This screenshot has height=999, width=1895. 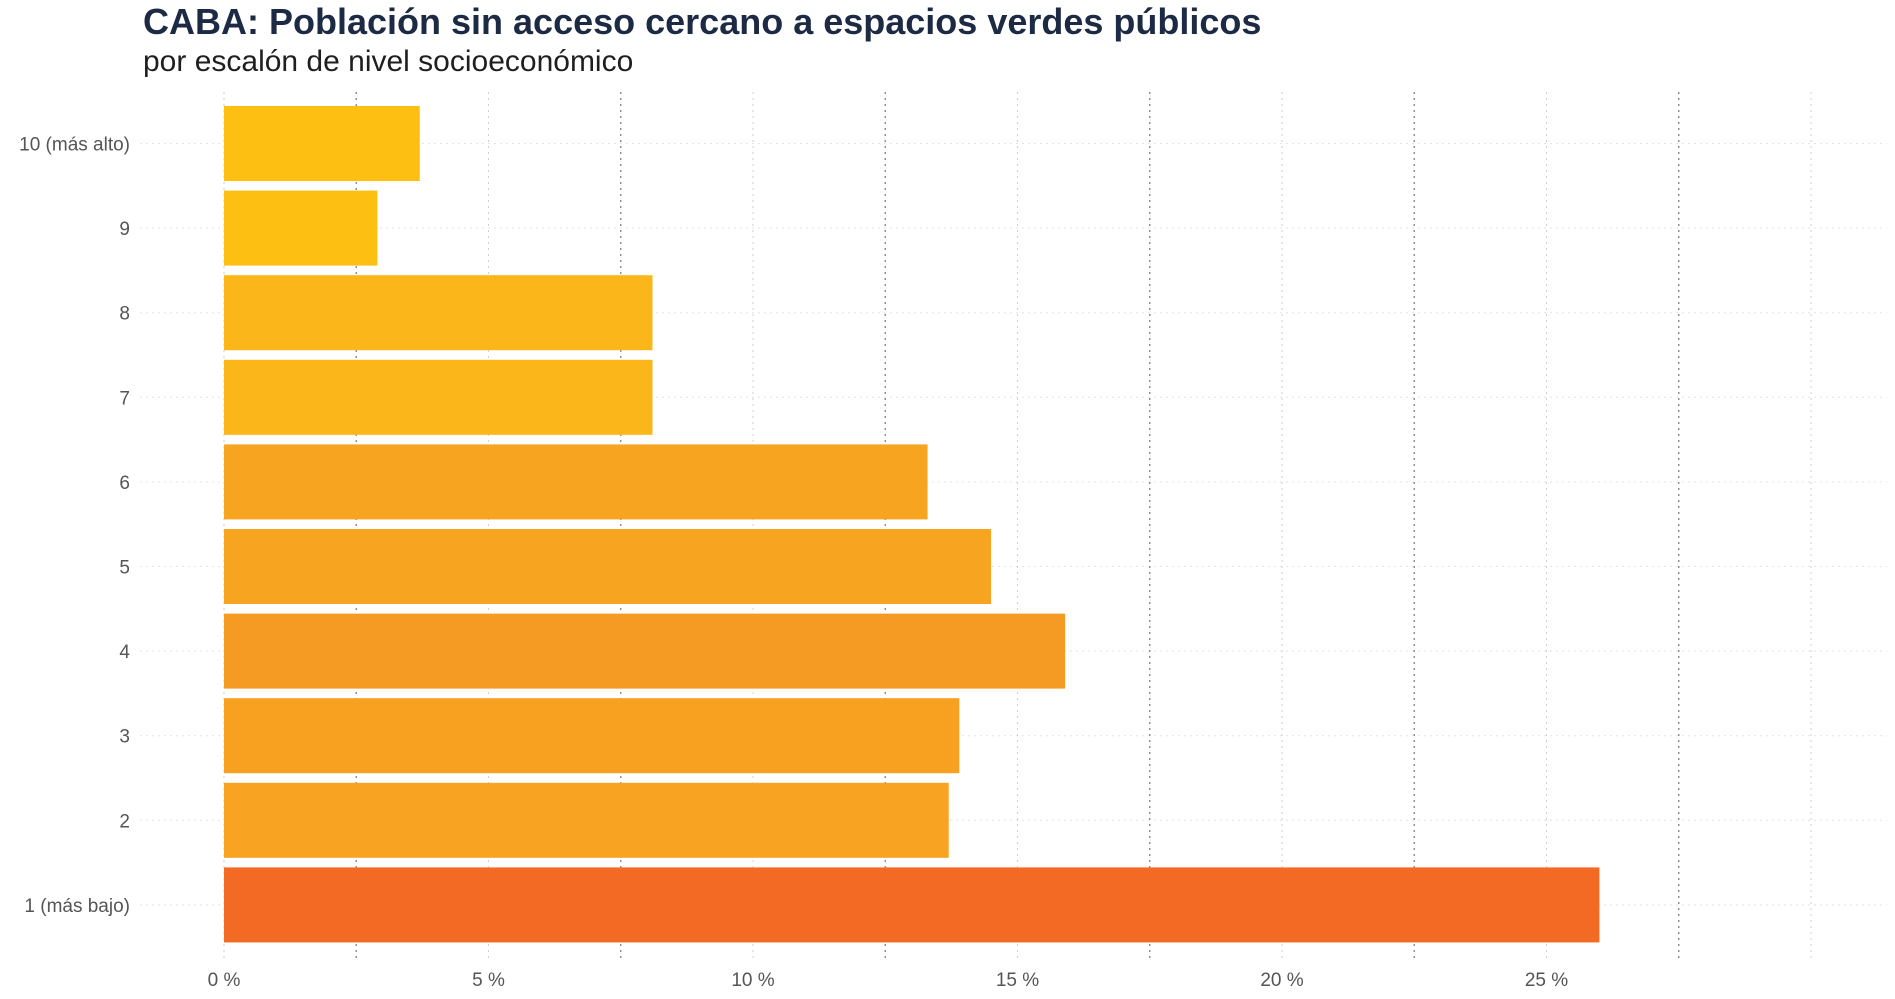 What do you see at coordinates (124, 652) in the screenshot?
I see `category-label: 4` at bounding box center [124, 652].